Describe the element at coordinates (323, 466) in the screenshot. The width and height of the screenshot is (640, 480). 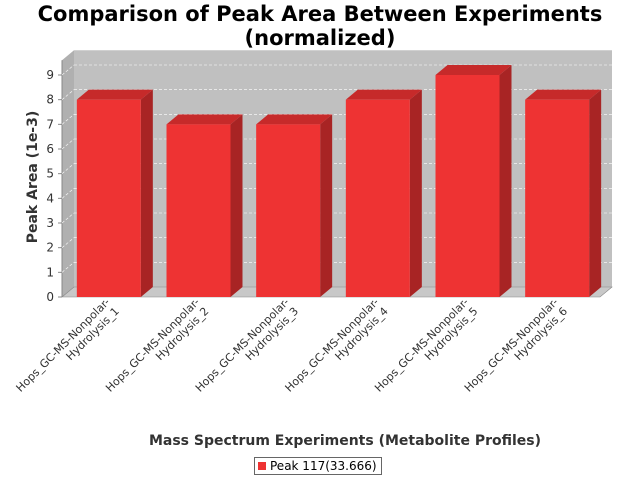
I see `legend-series-label: Peak 117(33.666)` at that location.